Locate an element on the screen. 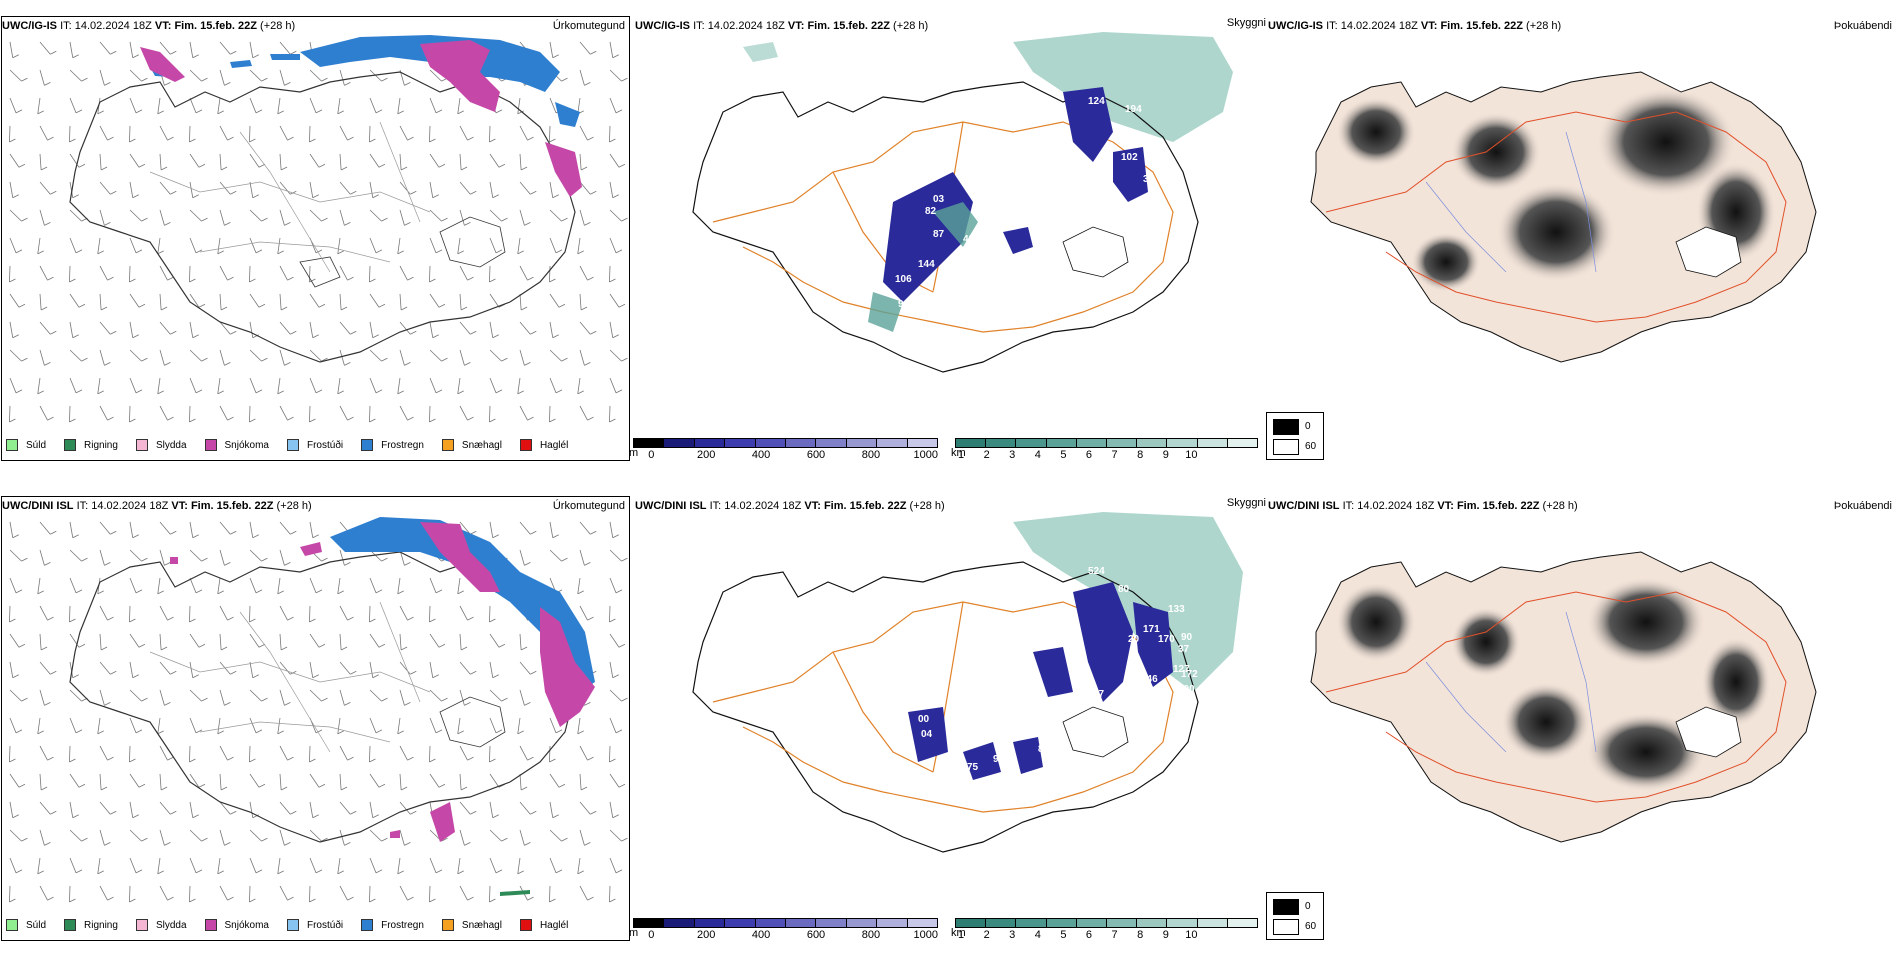  visibility-colorbar-ticks: 1 2 3 4 5 6 7 8 9 10 is located at coordinates (1106, 935).